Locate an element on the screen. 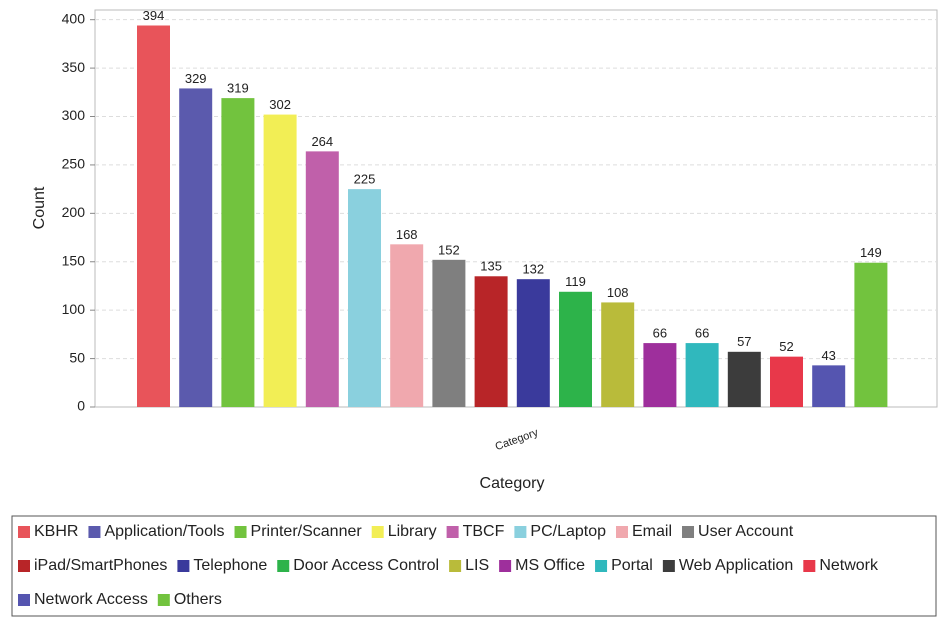 This screenshot has height=623, width=938. x-axis-label: Category is located at coordinates (512, 483).